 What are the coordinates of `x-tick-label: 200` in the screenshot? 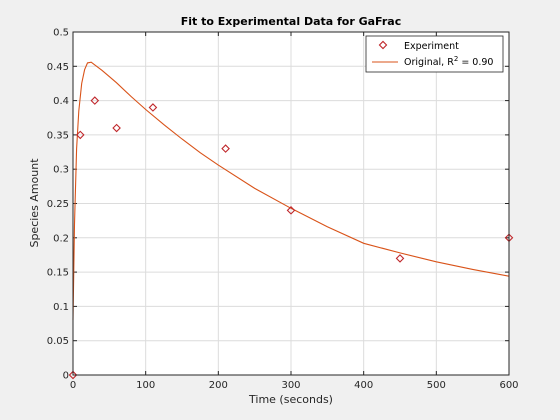 It's located at (218, 385).